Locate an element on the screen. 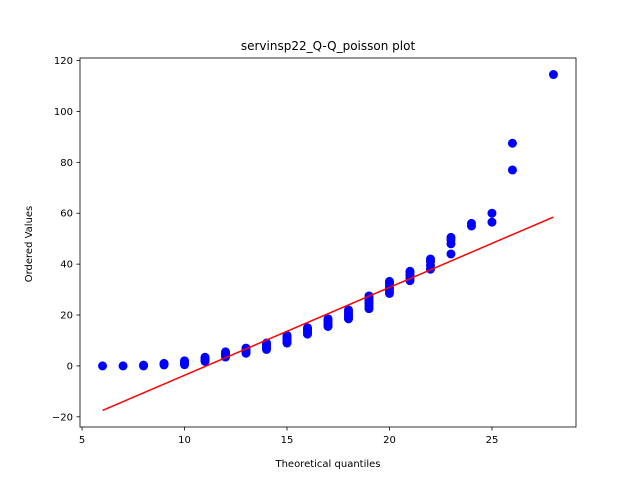  y-tick-label: 60 is located at coordinates (66, 214).